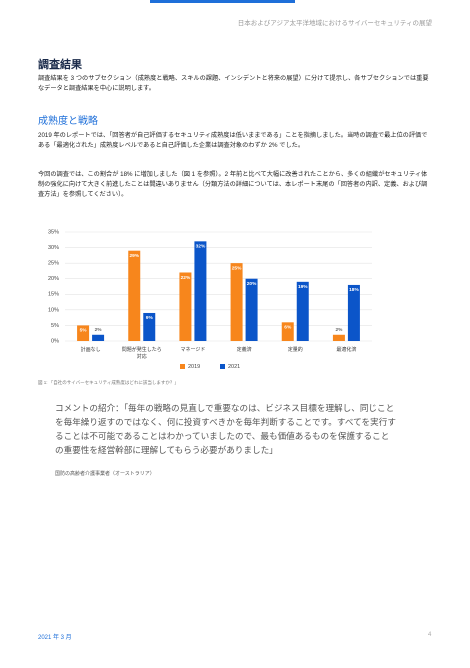 The image size is (470, 668). Describe the element at coordinates (53, 232) in the screenshot. I see `y-tick-label: 35%` at that location.